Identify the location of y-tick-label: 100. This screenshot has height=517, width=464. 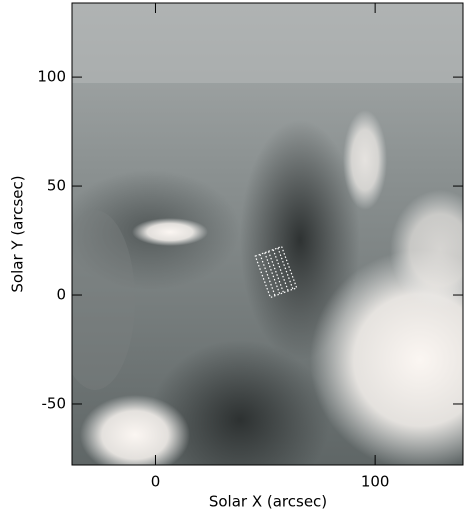
(51, 77).